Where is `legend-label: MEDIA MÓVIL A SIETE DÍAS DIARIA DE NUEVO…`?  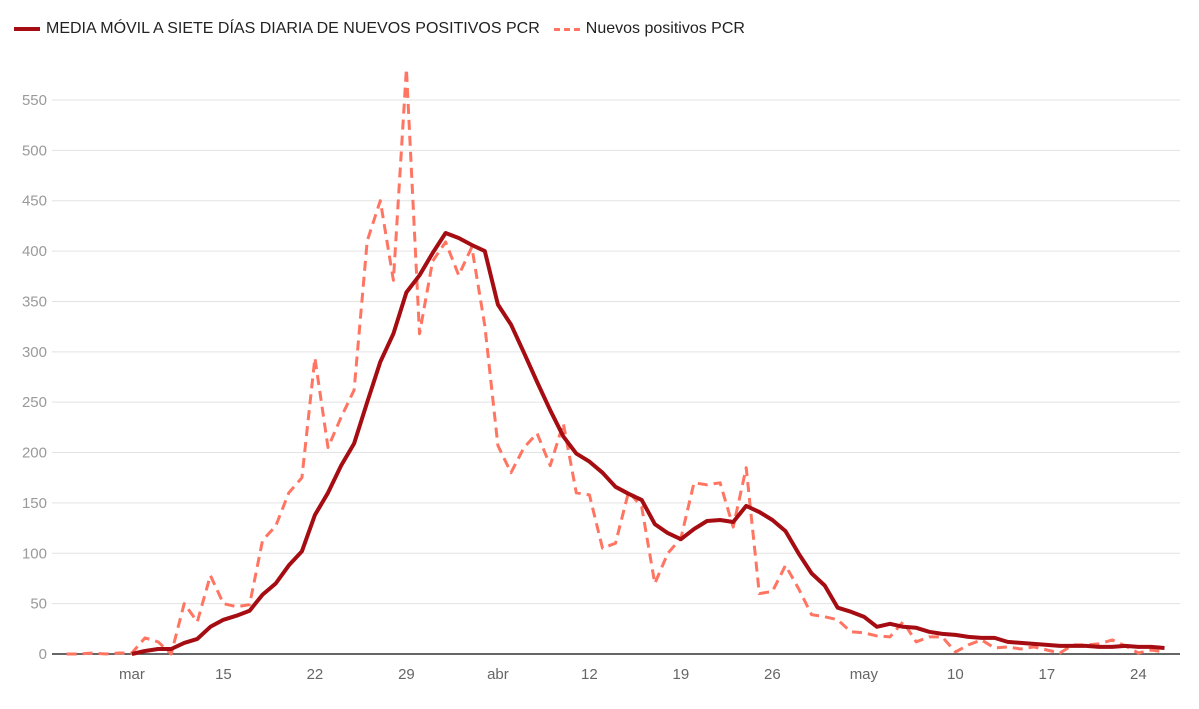 legend-label: MEDIA MÓVIL A SIETE DÍAS DIARIA DE NUEVO… is located at coordinates (293, 28).